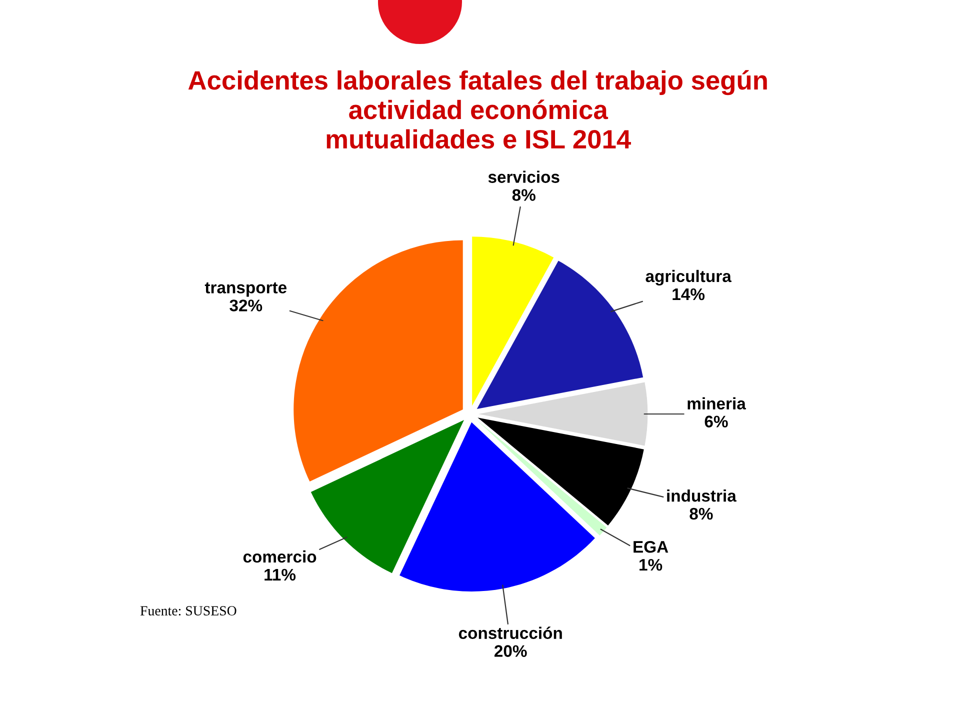  Describe the element at coordinates (510, 633) in the screenshot. I see `slice-label: construcción` at that location.